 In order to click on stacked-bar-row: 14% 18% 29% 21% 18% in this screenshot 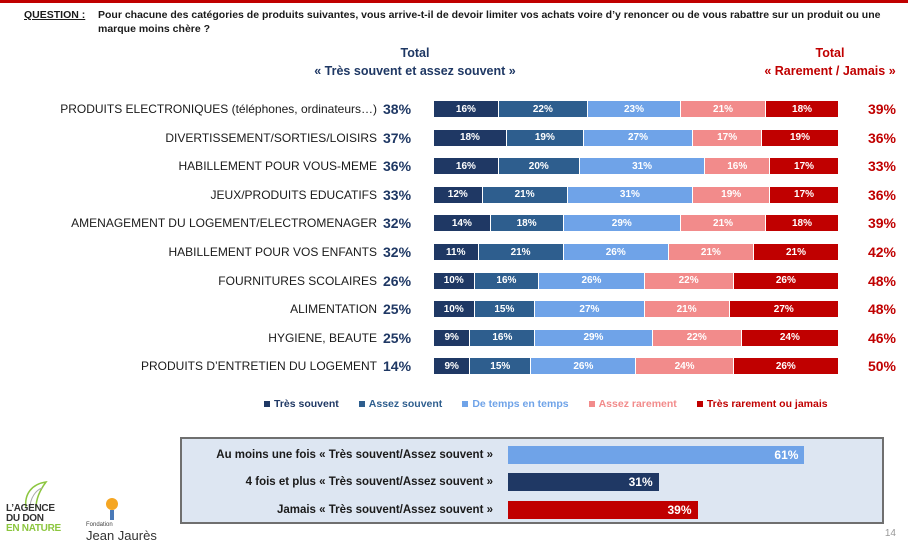, I will do `click(636, 223)`.